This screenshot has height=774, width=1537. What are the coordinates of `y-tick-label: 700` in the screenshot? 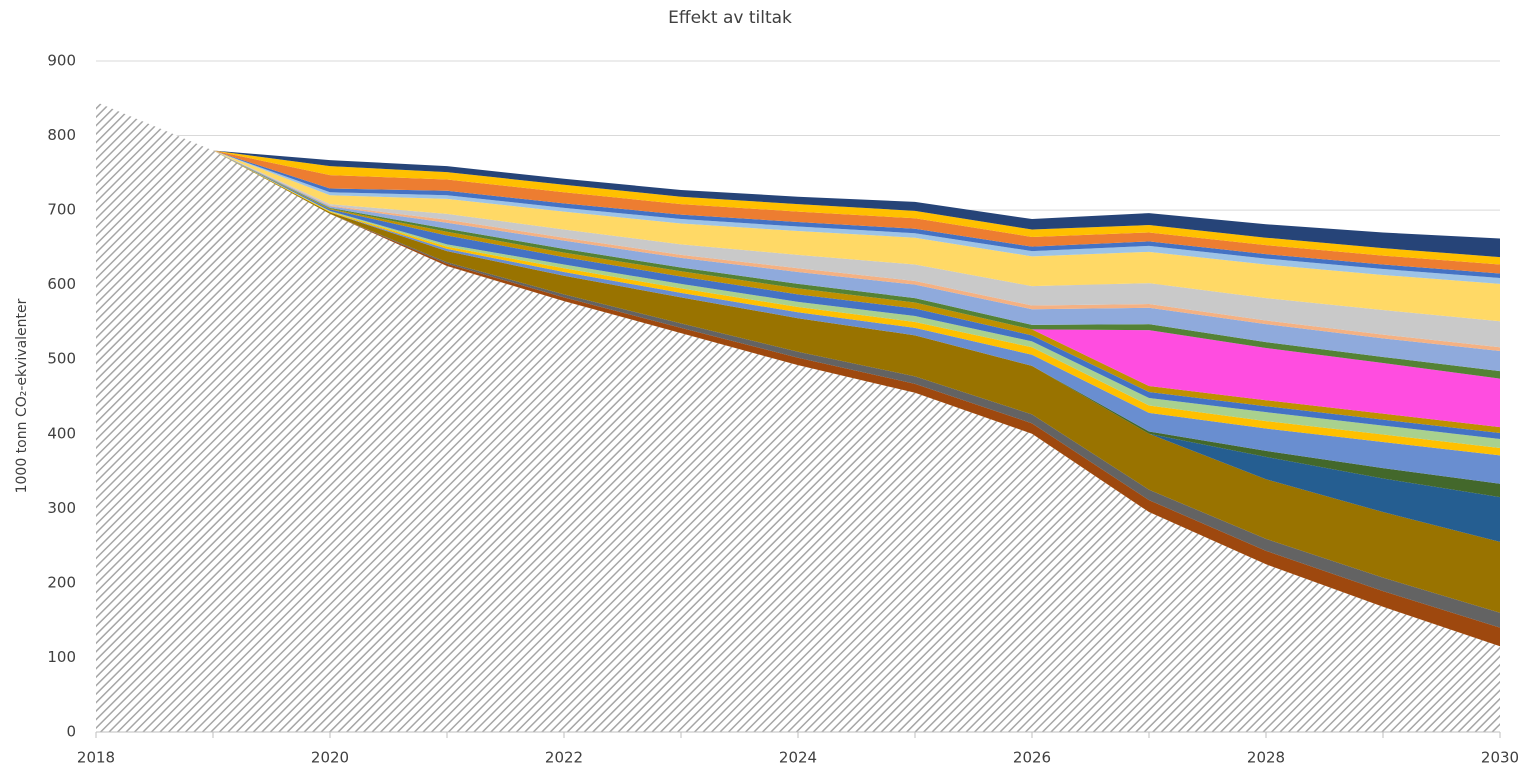 It's located at (61, 210).